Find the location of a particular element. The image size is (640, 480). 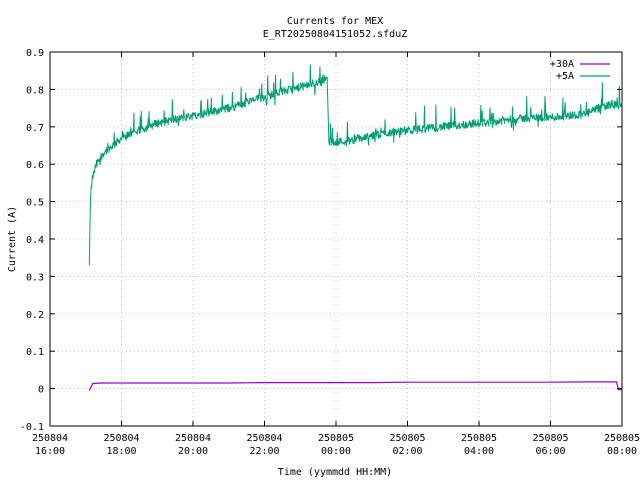

x-tick-time-label: 06:00 is located at coordinates (550, 451).